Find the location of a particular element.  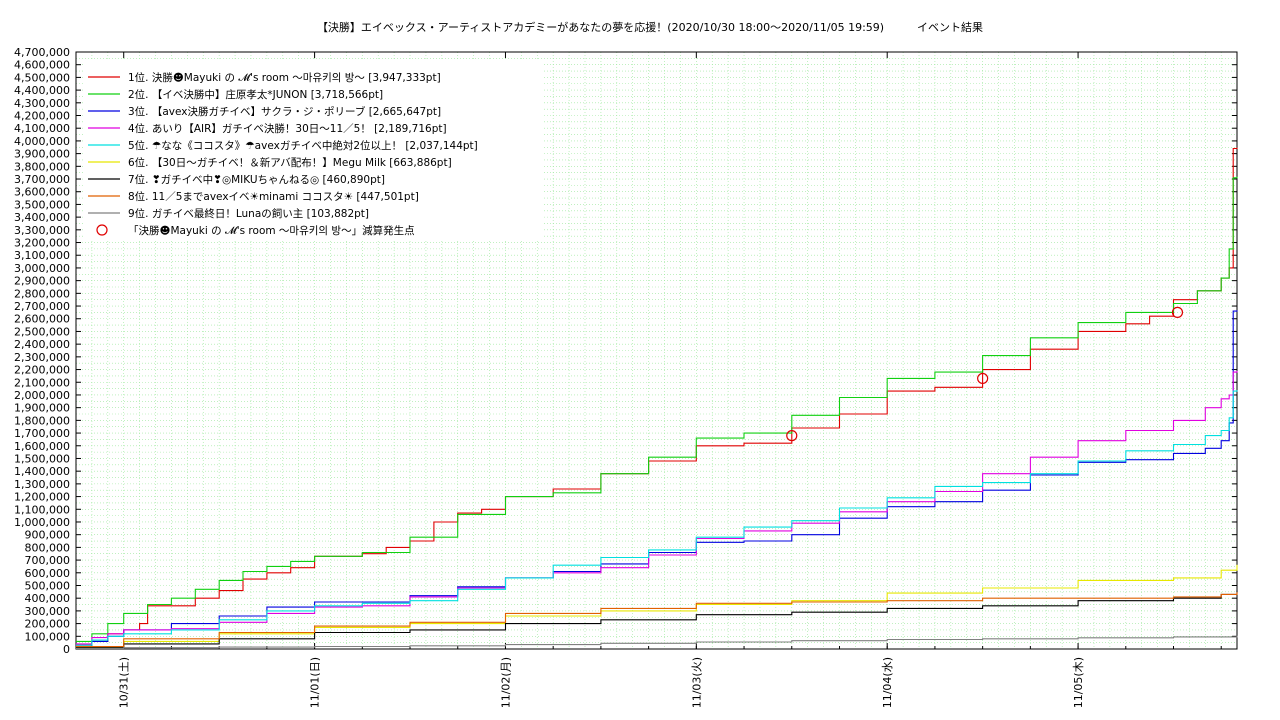

y-tick-label: 4,300,000 is located at coordinates (42, 103).